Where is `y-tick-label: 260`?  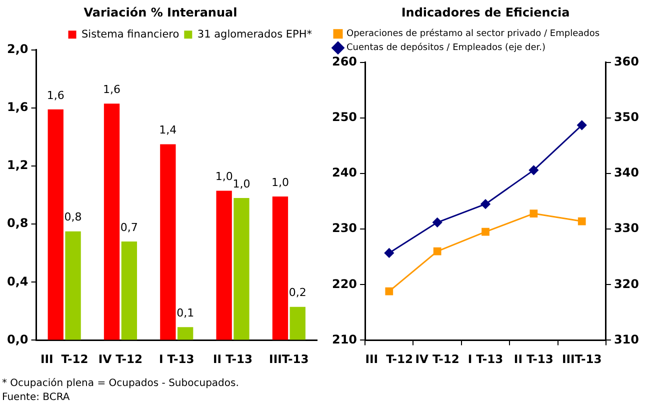
y-tick-label: 260 is located at coordinates (345, 61).